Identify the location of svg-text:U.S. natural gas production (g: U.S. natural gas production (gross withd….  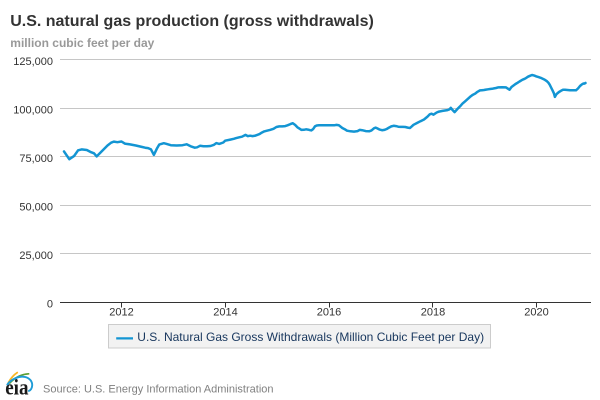
(192, 21).